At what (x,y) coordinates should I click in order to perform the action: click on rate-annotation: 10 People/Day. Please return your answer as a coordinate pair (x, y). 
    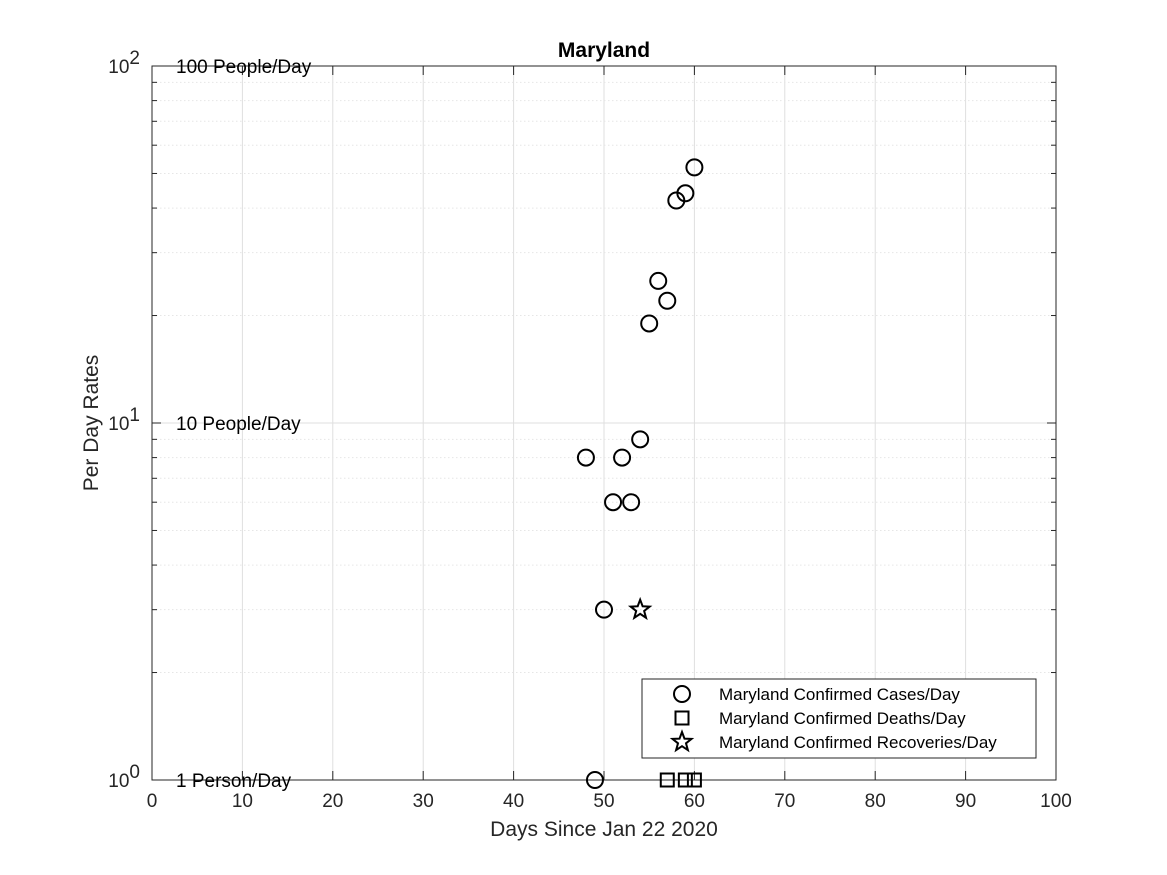
    Looking at the image, I should click on (238, 424).